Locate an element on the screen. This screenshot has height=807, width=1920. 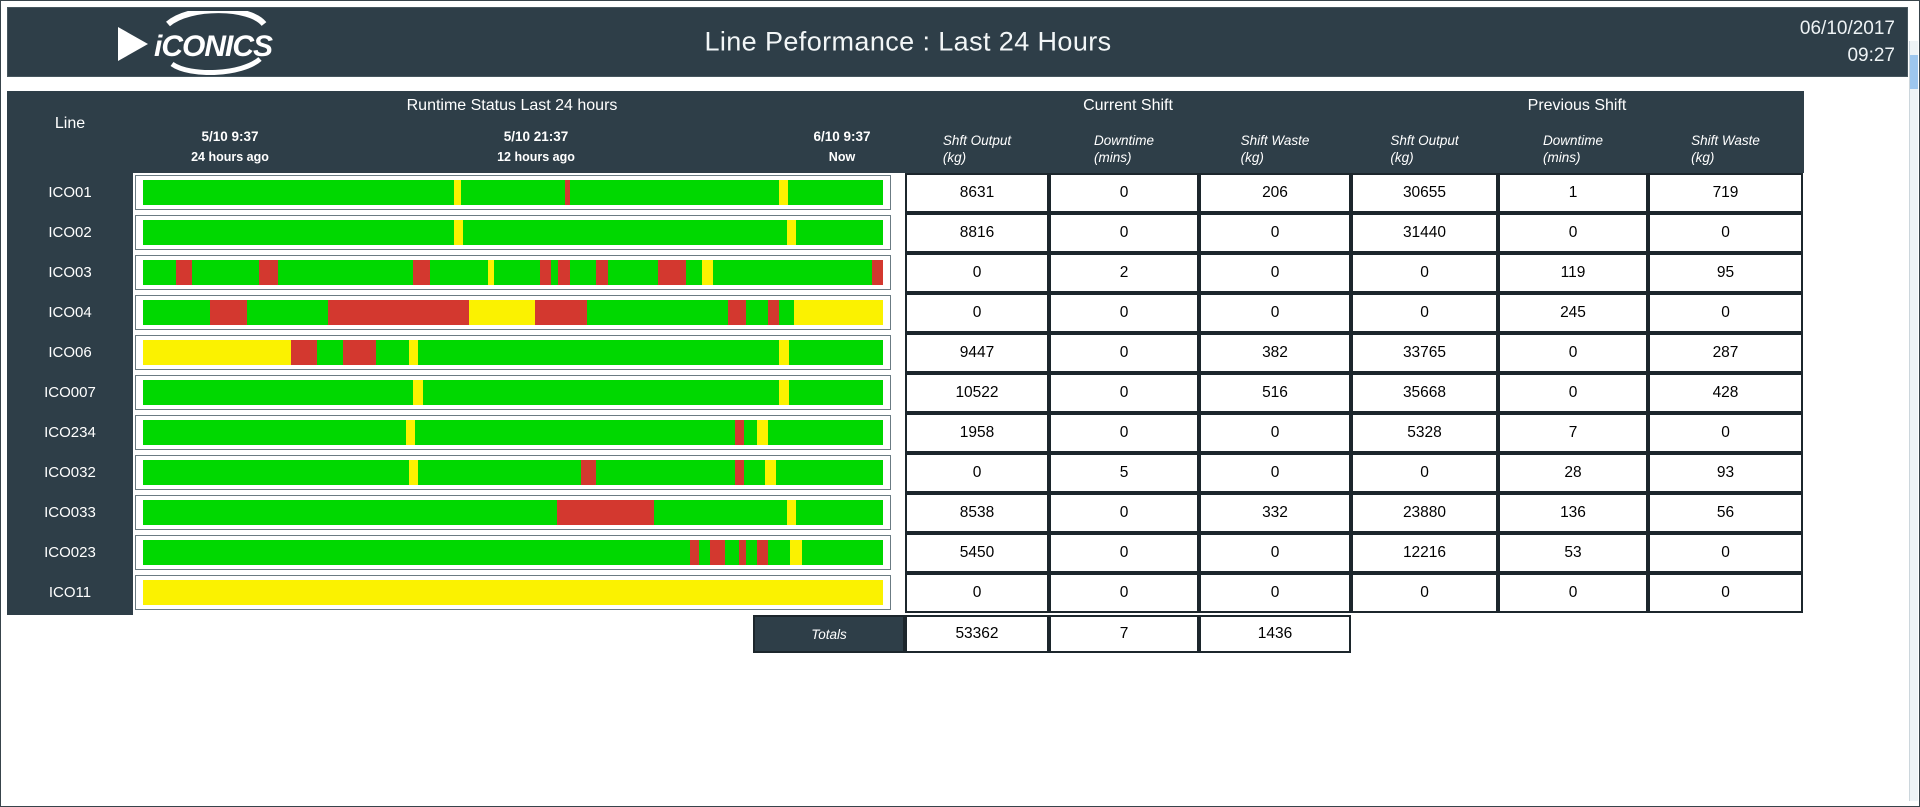
totals-label: Totals is located at coordinates (829, 634).